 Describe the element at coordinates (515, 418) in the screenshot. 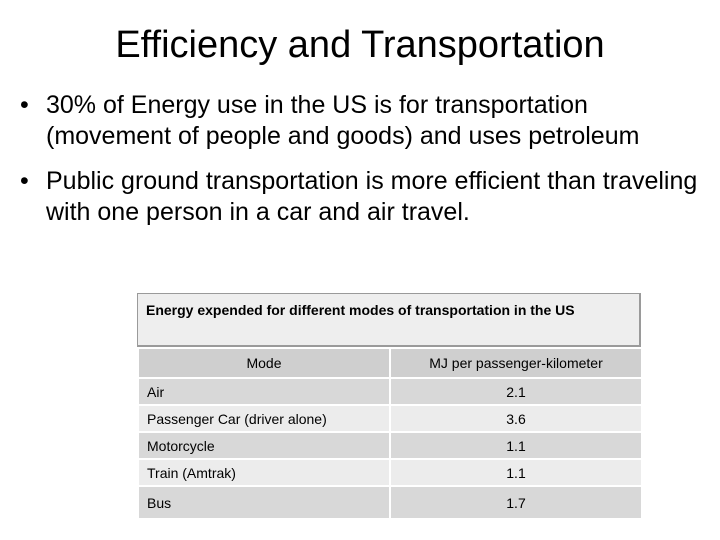

I see `value-cell: 3.6` at that location.